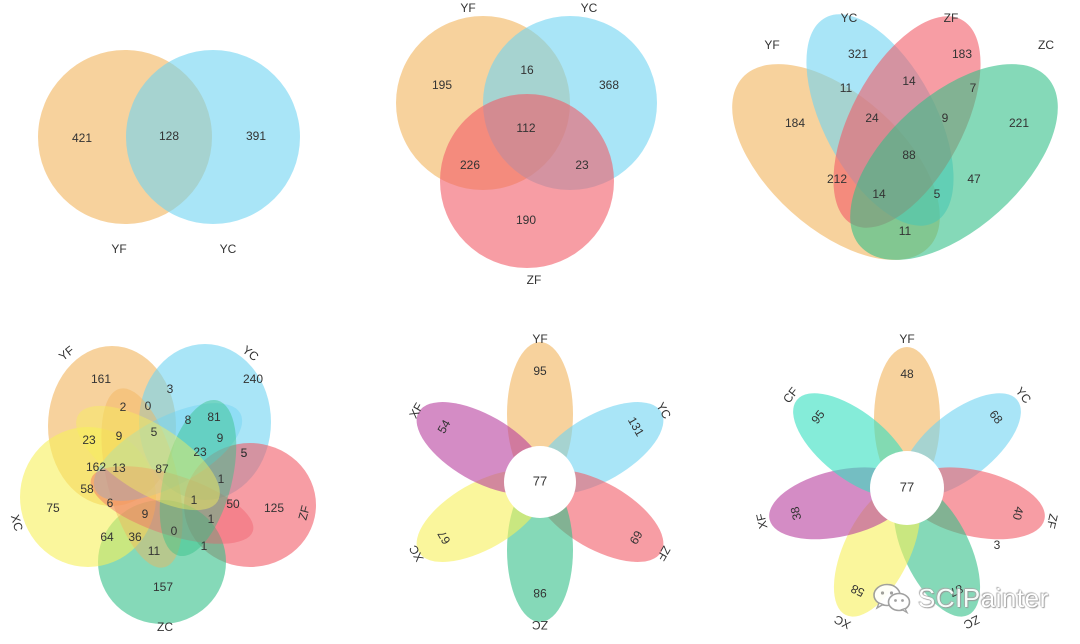 The width and height of the screenshot is (1080, 644). Describe the element at coordinates (589, 8) in the screenshot. I see `venn3-label-yc: YC` at that location.